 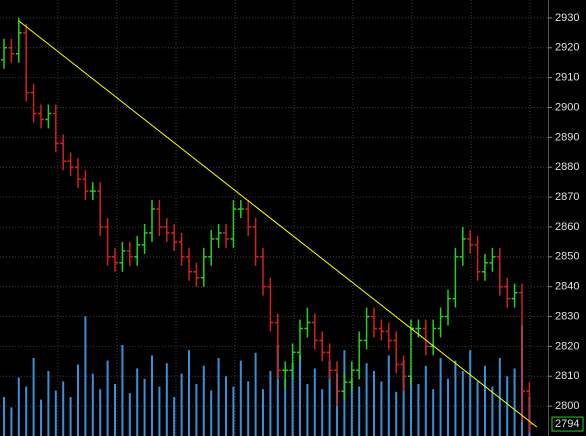 What do you see at coordinates (567, 167) in the screenshot?
I see `y-tick-label: 2880` at bounding box center [567, 167].